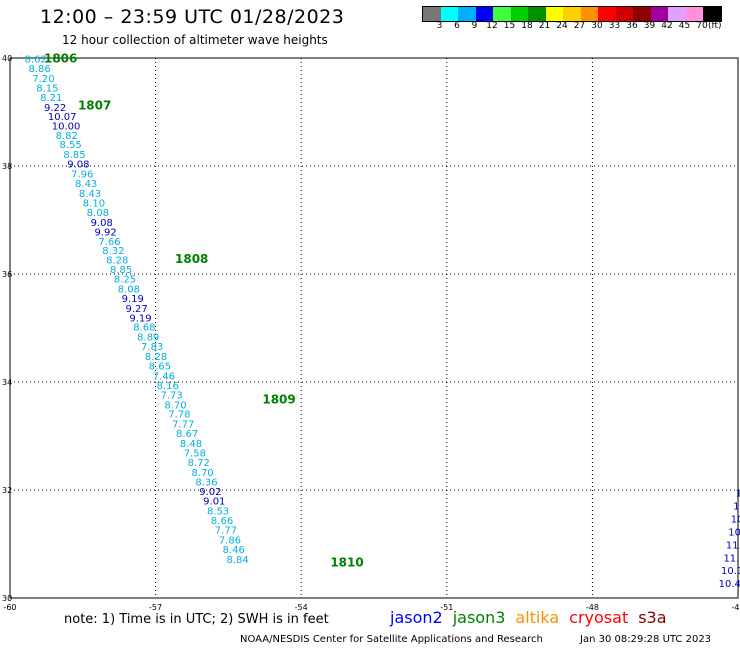 Image resolution: width=740 pixels, height=650 pixels. I want to click on colorbar-tick-label: 36, so click(632, 26).